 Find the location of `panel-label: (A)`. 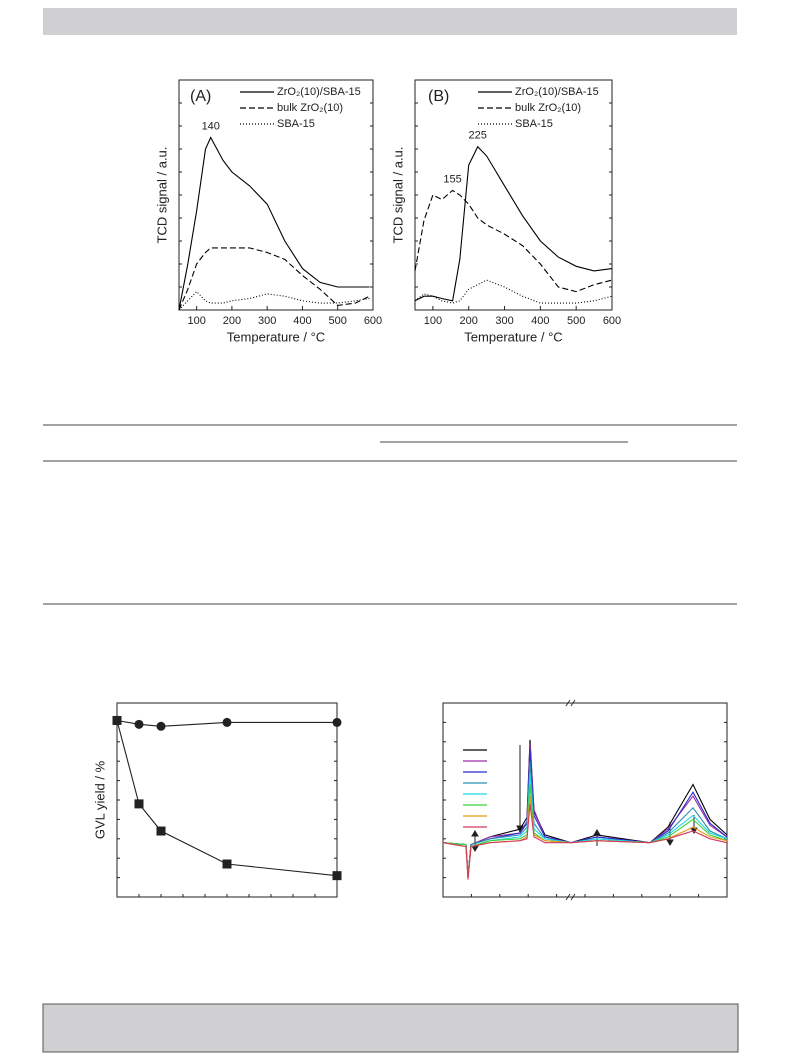

panel-label: (A) is located at coordinates (200, 96).